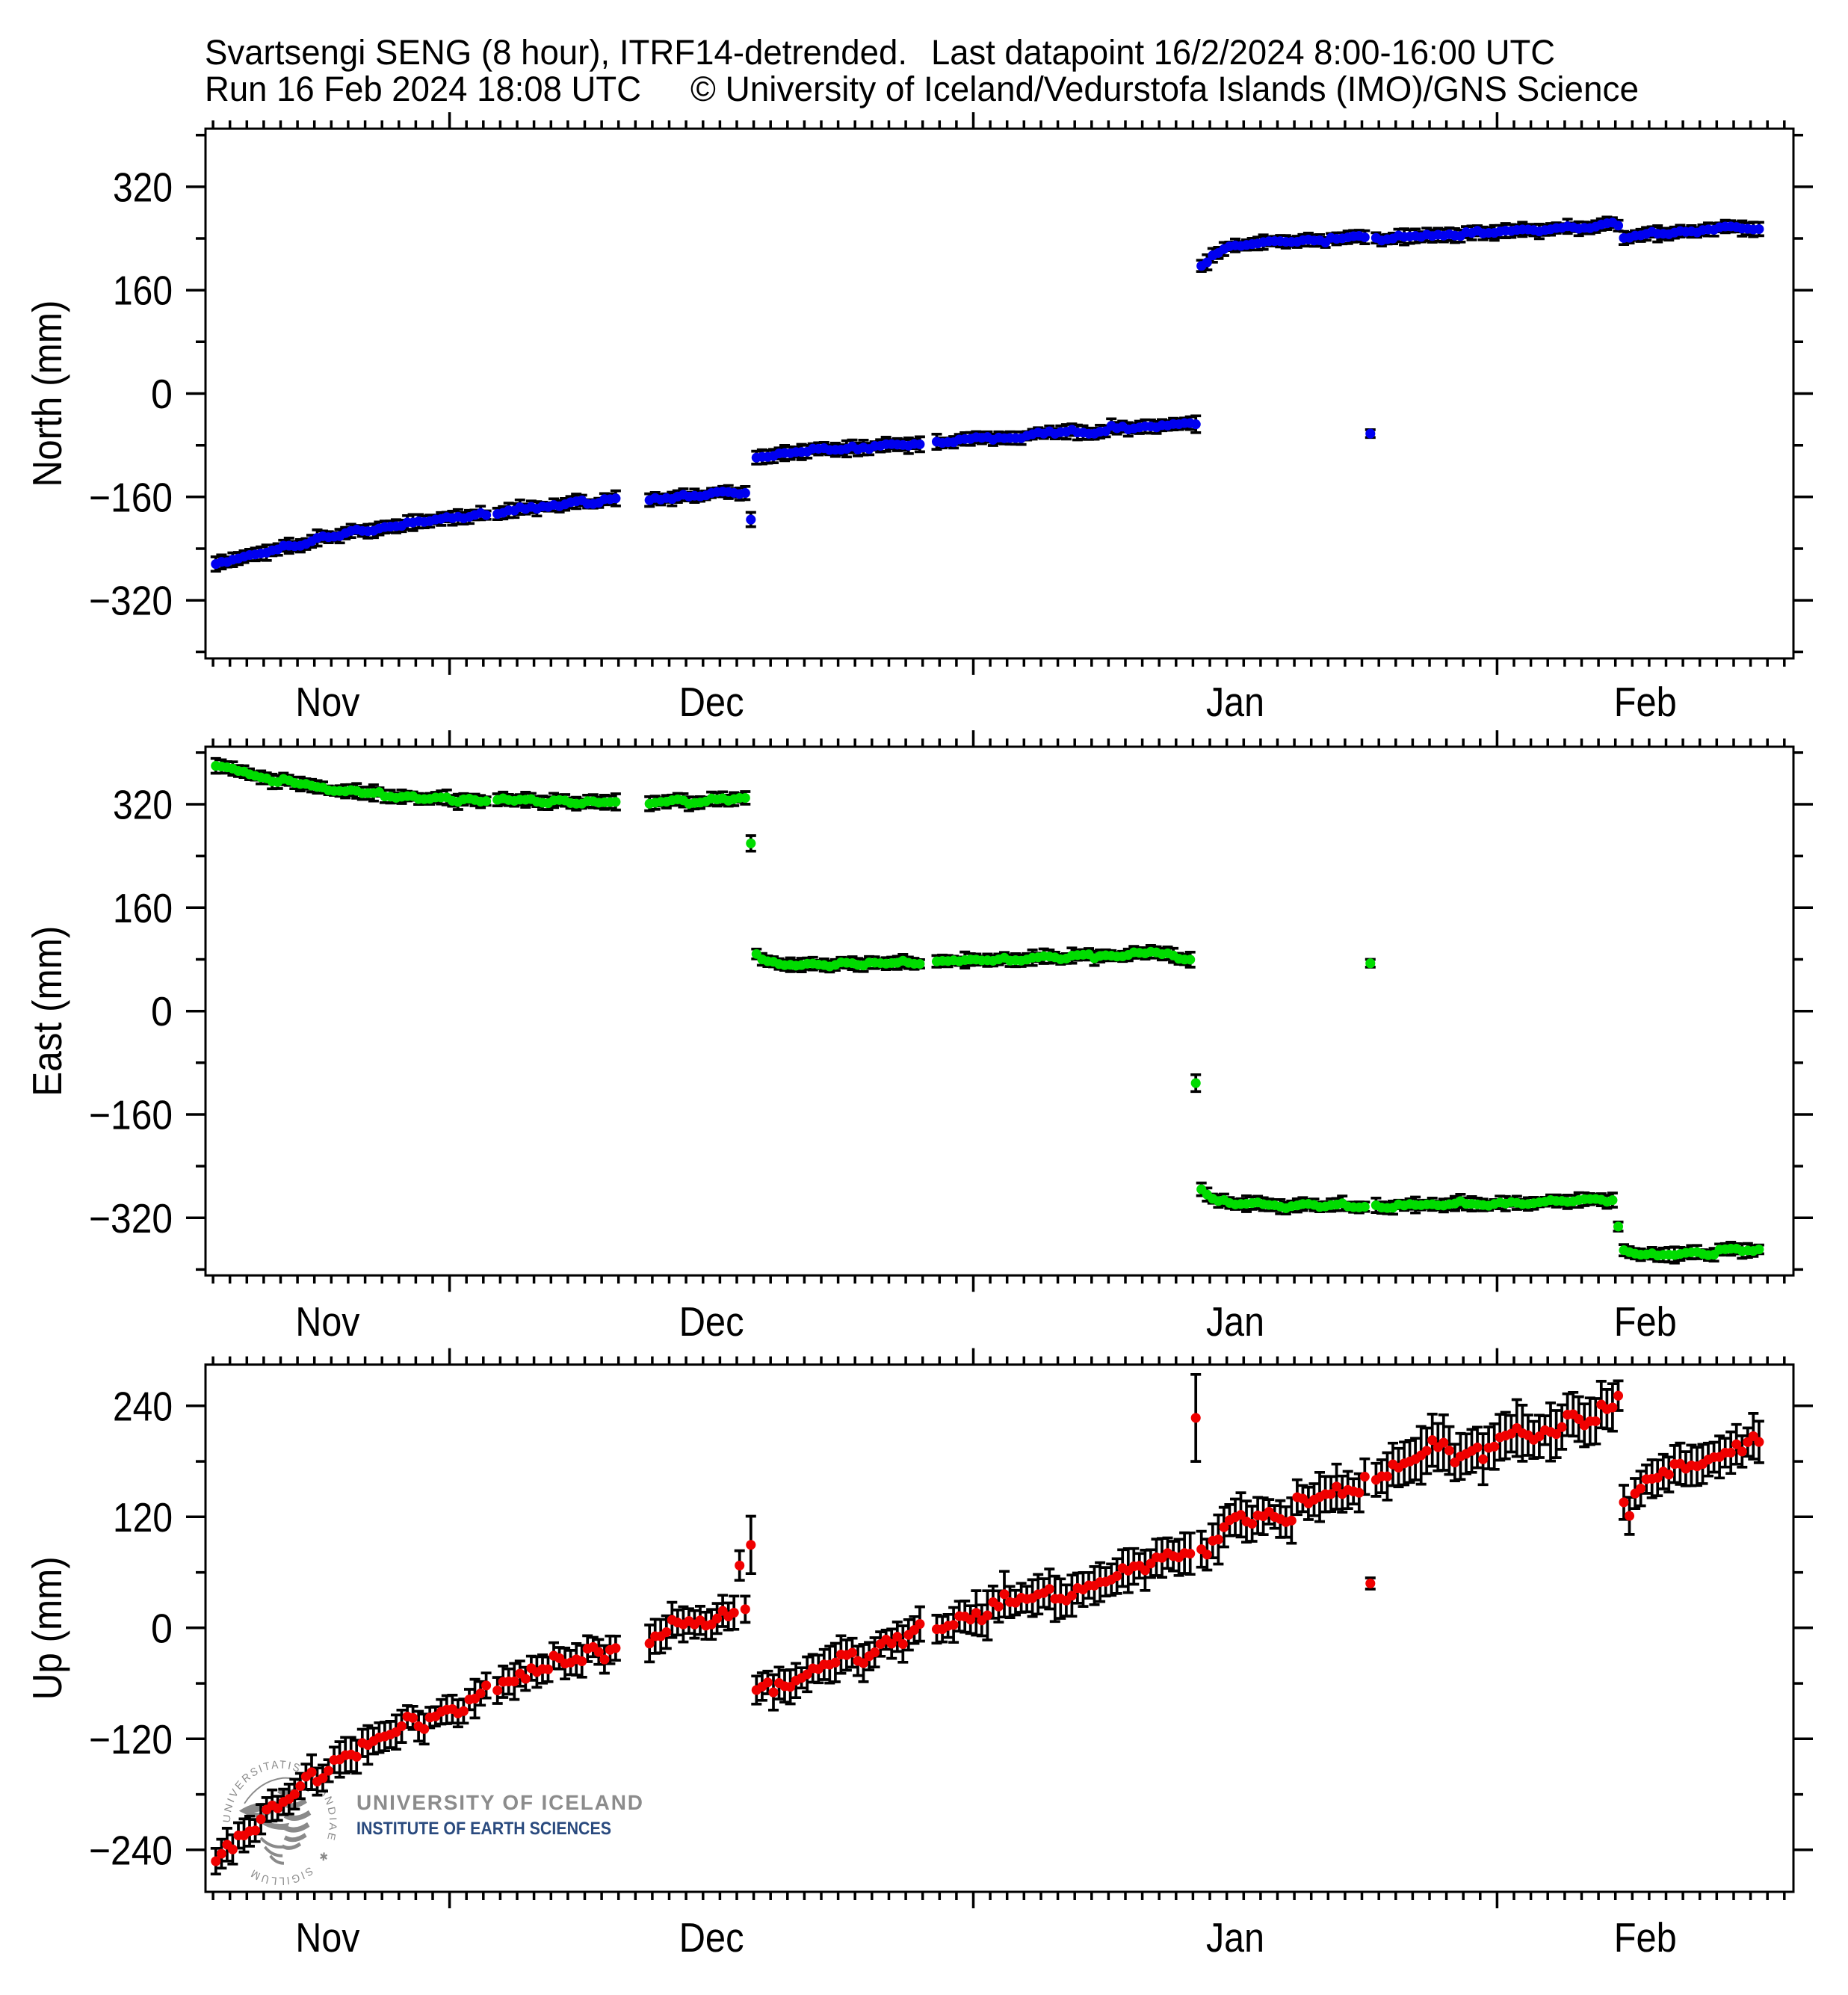 The image size is (1848, 1995). Describe the element at coordinates (47, 1011) in the screenshot. I see `svg-text: East (mm)` at that location.